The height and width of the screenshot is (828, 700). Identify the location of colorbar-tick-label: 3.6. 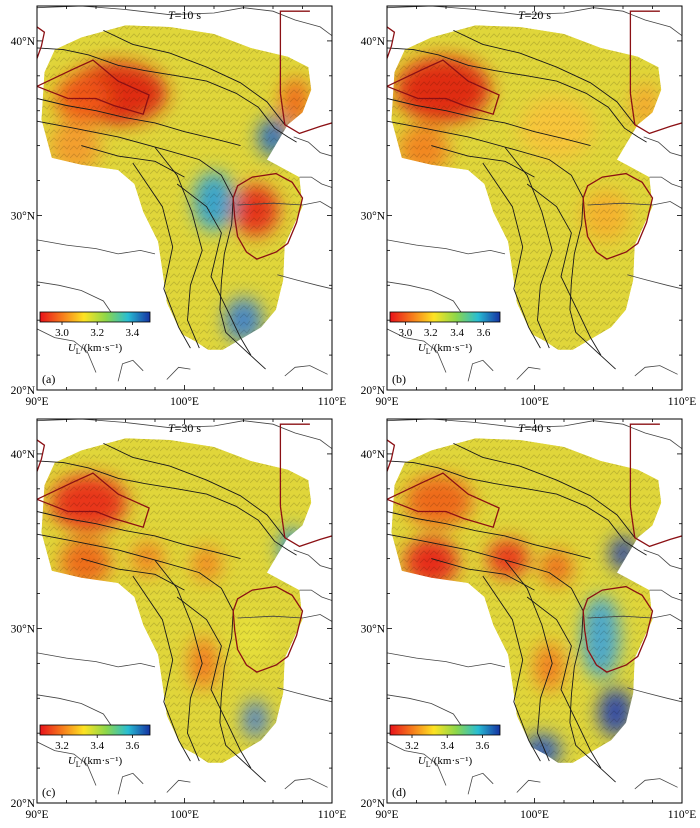
(484, 333).